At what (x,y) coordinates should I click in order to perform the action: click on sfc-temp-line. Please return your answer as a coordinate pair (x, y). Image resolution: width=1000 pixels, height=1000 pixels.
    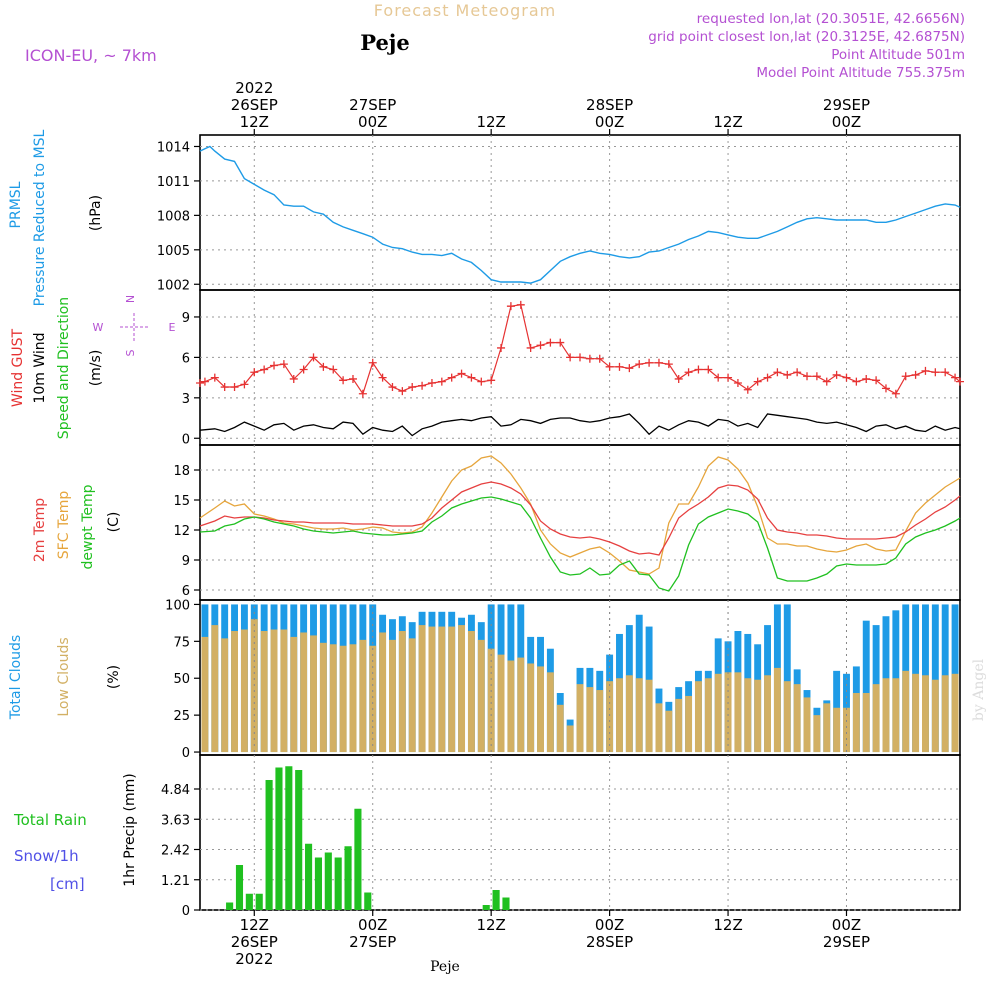
    Looking at the image, I should click on (580, 515).